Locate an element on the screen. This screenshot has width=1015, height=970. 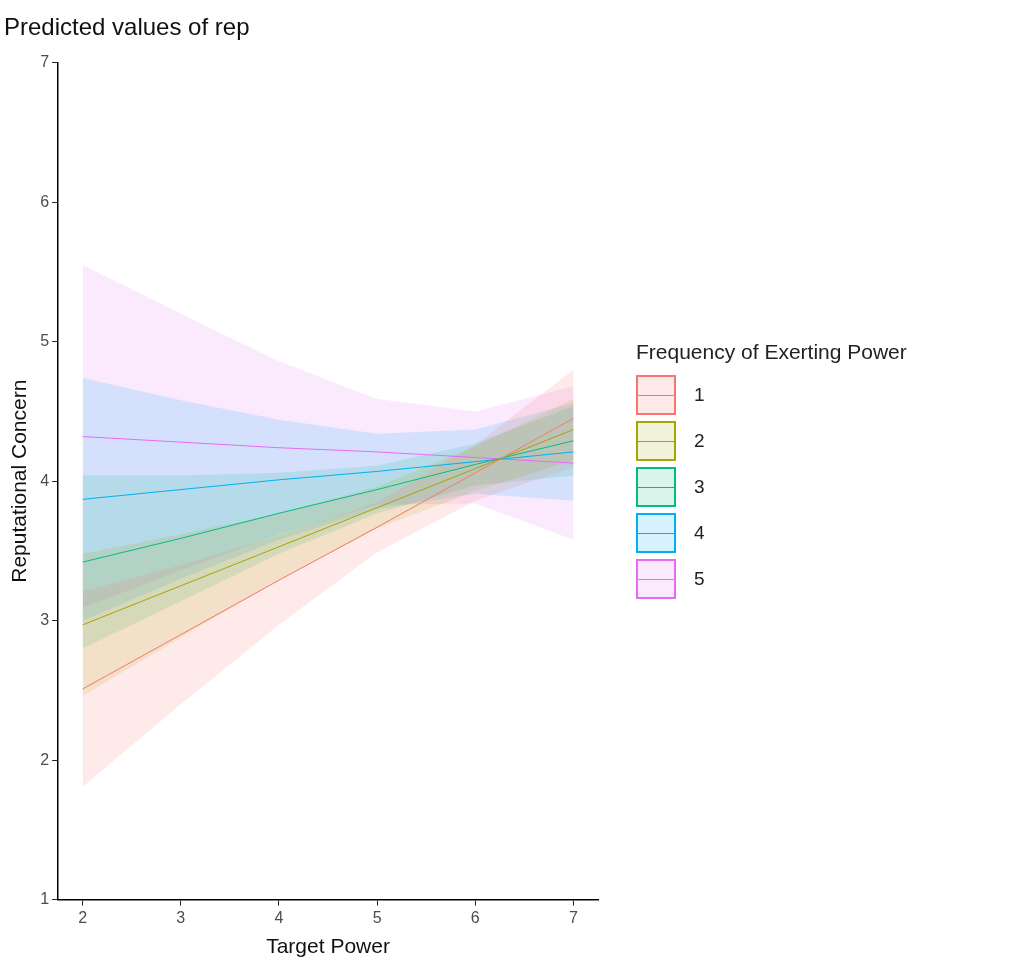
y-tick-label: 6 is located at coordinates (45, 201).